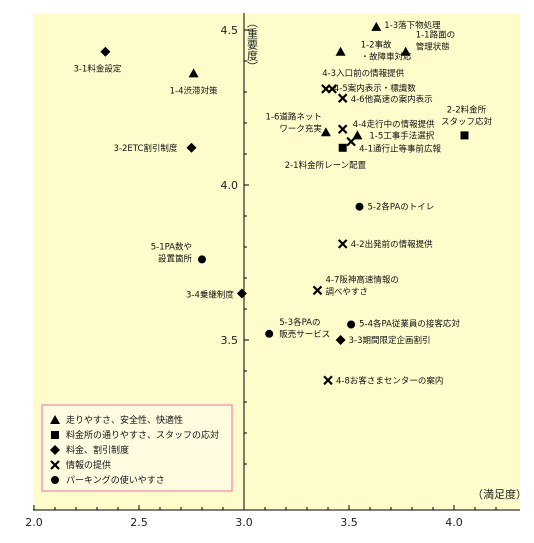  I want to click on legend-label: パーキングの使いやすさ, so click(115, 480).